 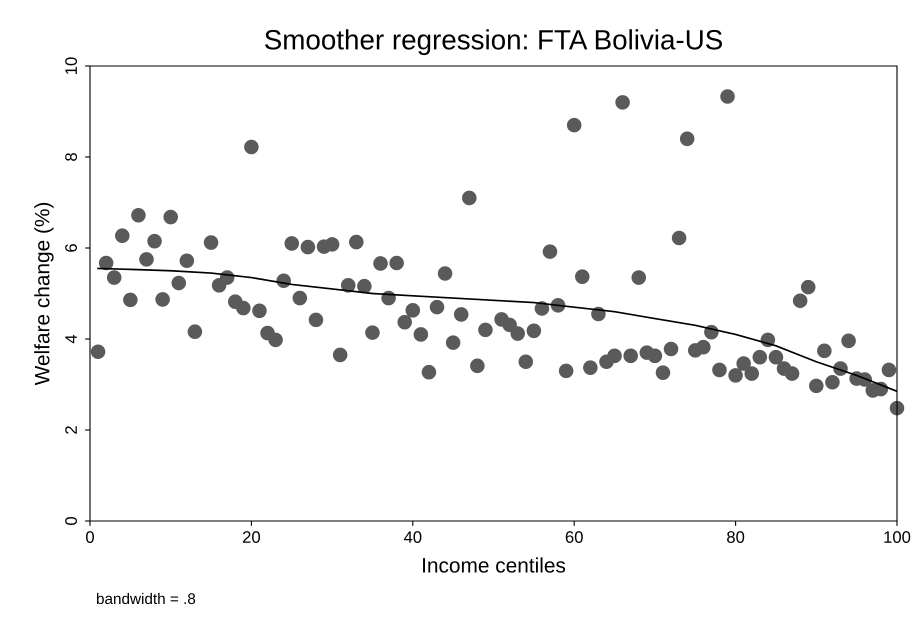 What do you see at coordinates (44, 294) in the screenshot?
I see `y-axis-title: Welfare change (%)` at bounding box center [44, 294].